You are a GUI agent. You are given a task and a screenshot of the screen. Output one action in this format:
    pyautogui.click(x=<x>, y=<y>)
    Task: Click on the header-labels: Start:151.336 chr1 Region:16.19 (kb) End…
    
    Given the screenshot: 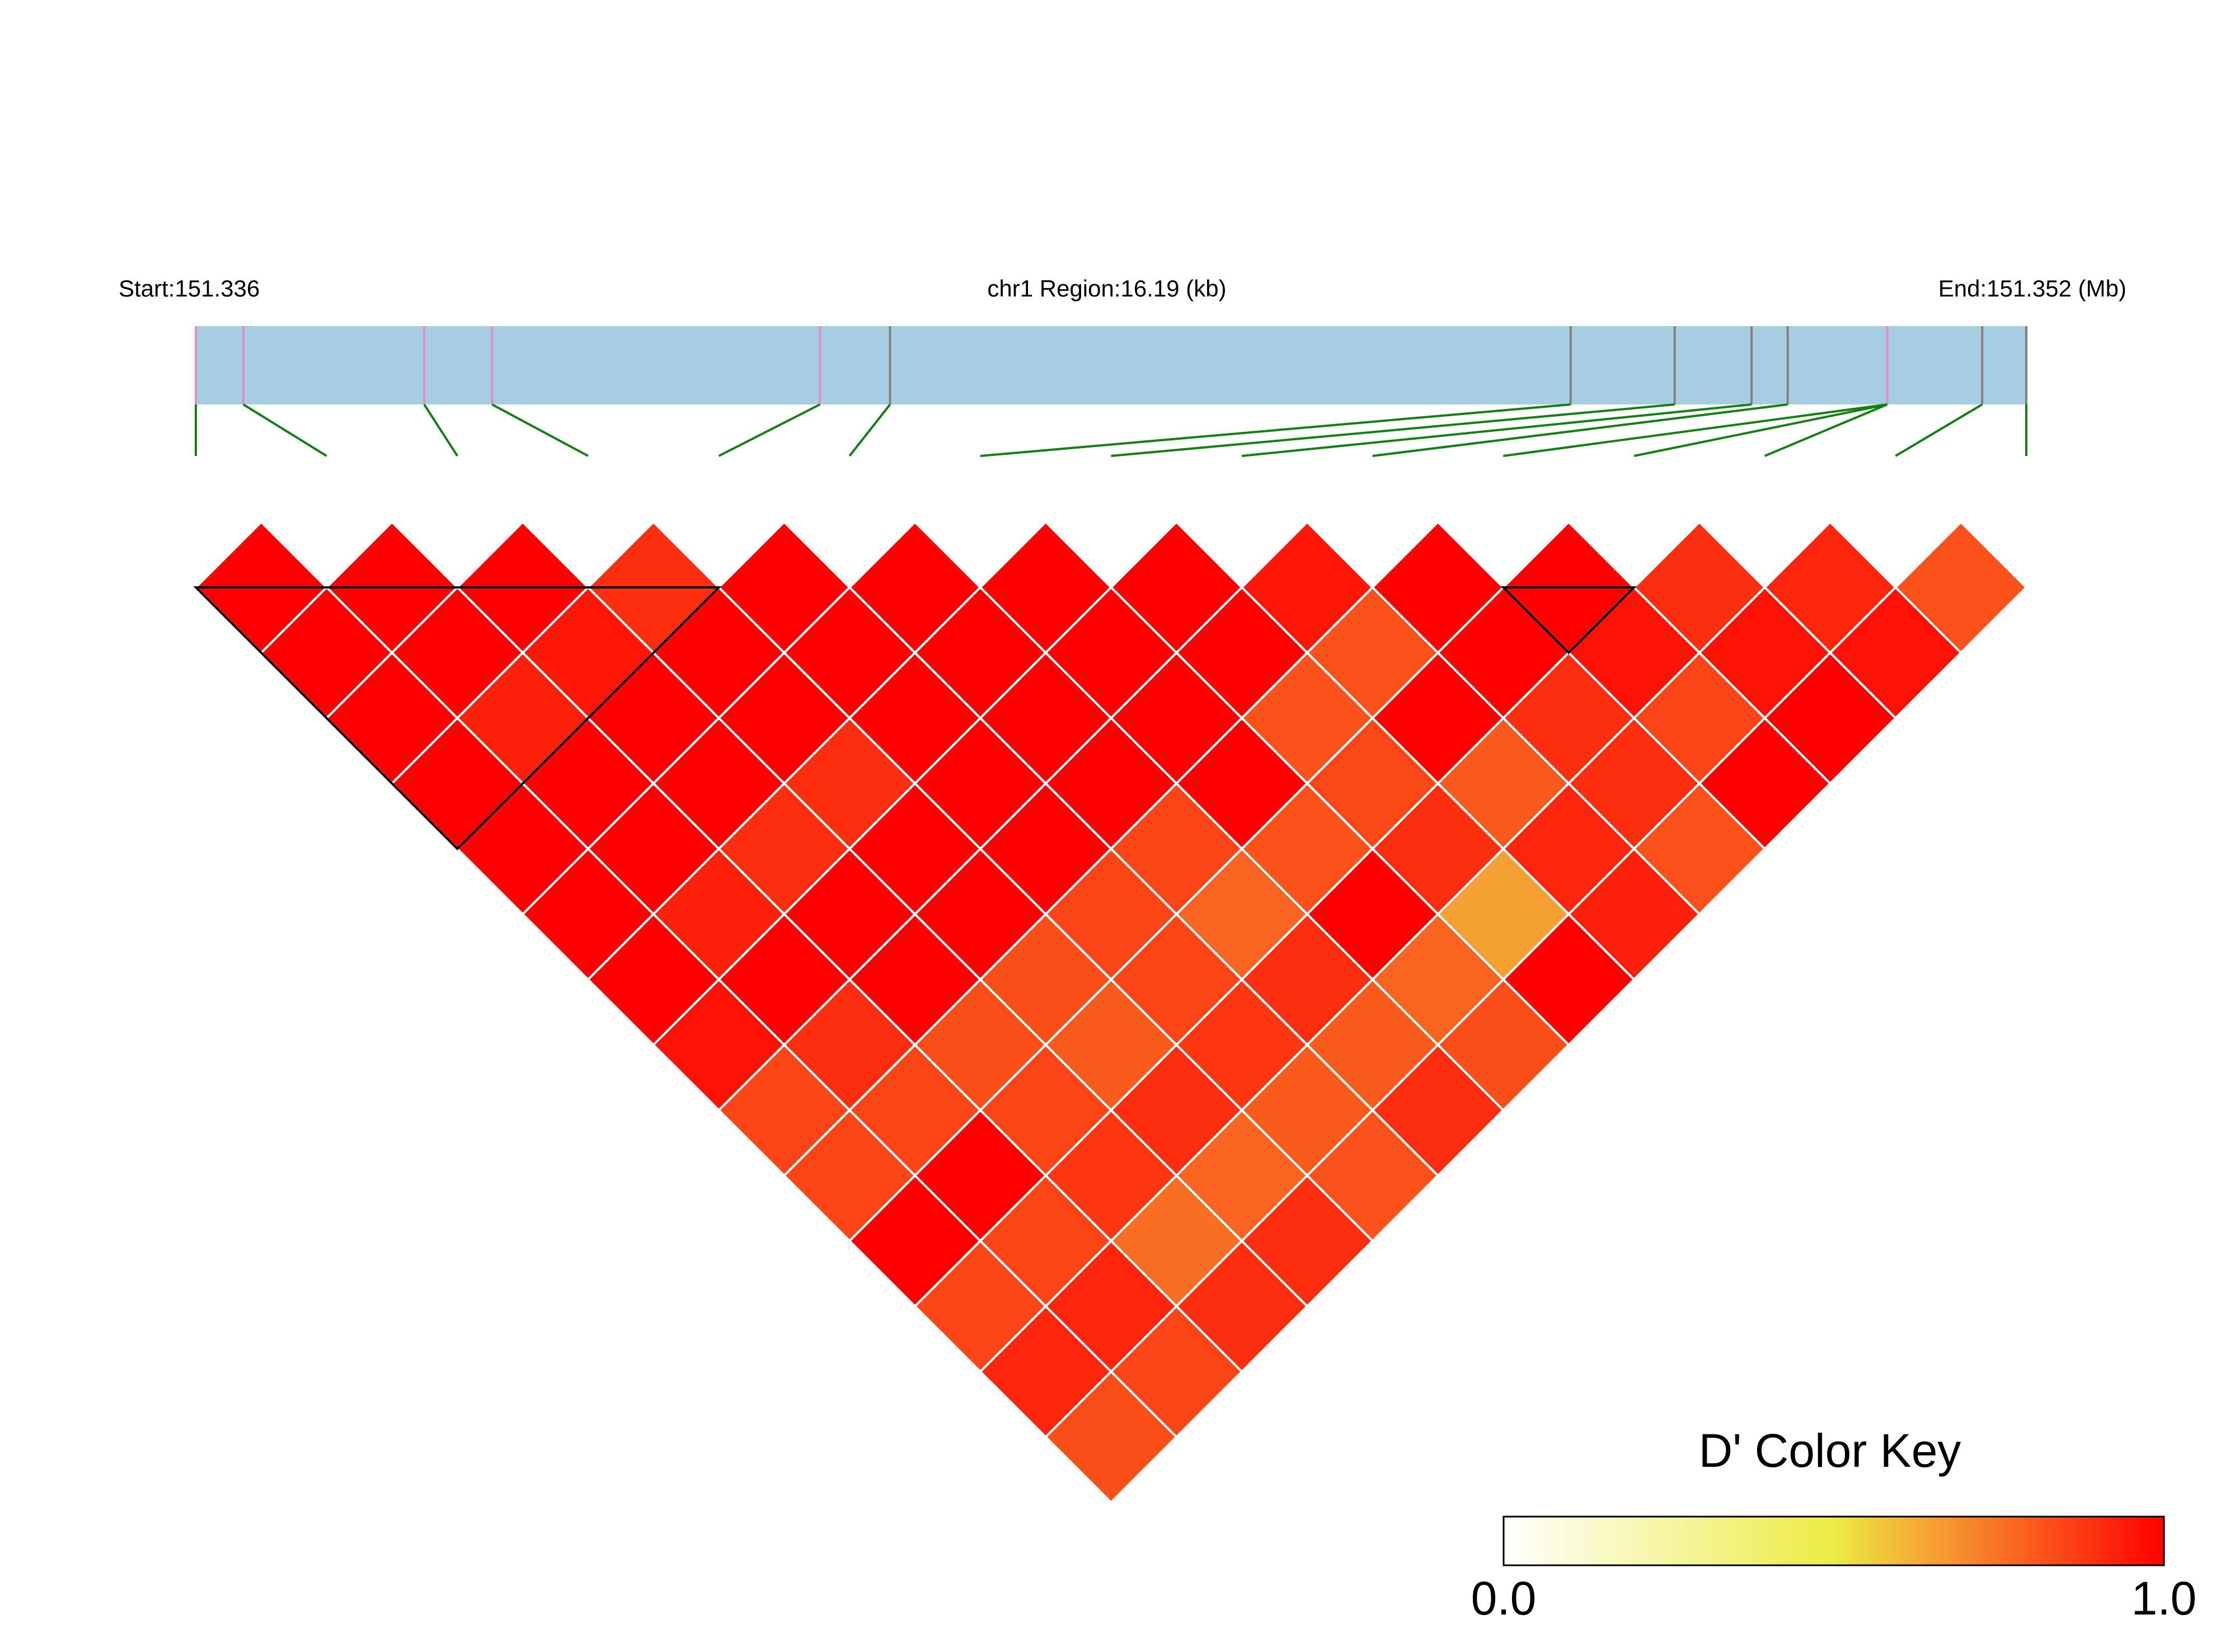 What is the action you would take?
    pyautogui.click(x=1122, y=289)
    